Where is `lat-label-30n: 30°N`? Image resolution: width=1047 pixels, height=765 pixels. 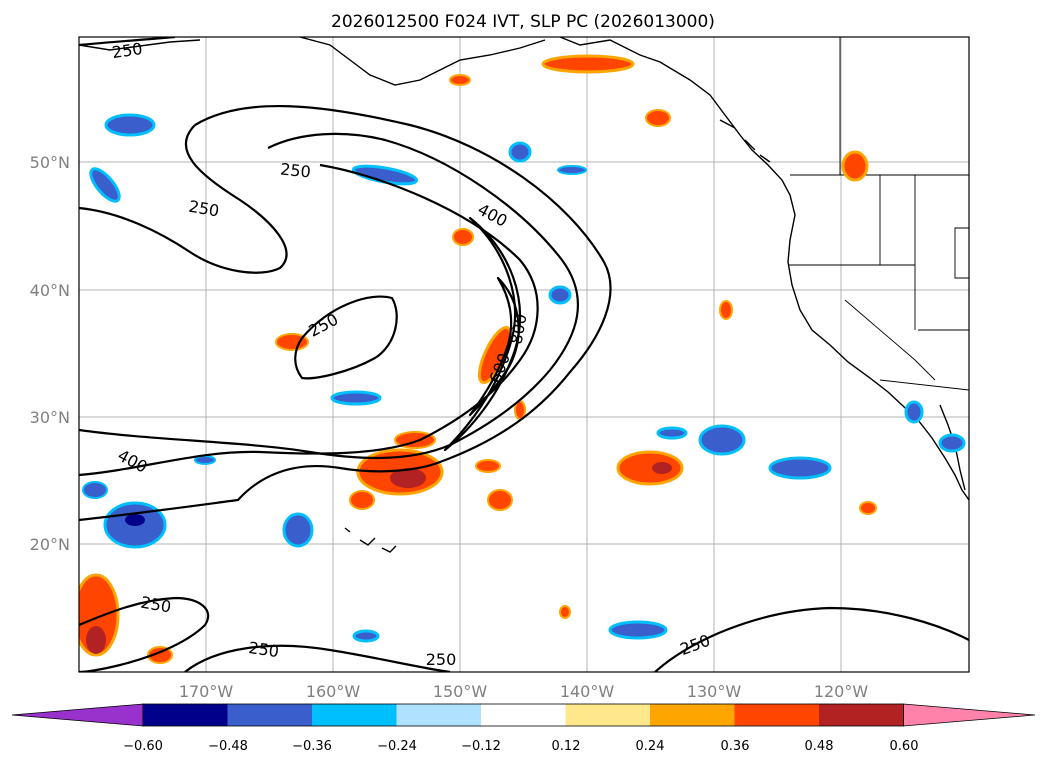
lat-label-30n: 30°N is located at coordinates (50, 417).